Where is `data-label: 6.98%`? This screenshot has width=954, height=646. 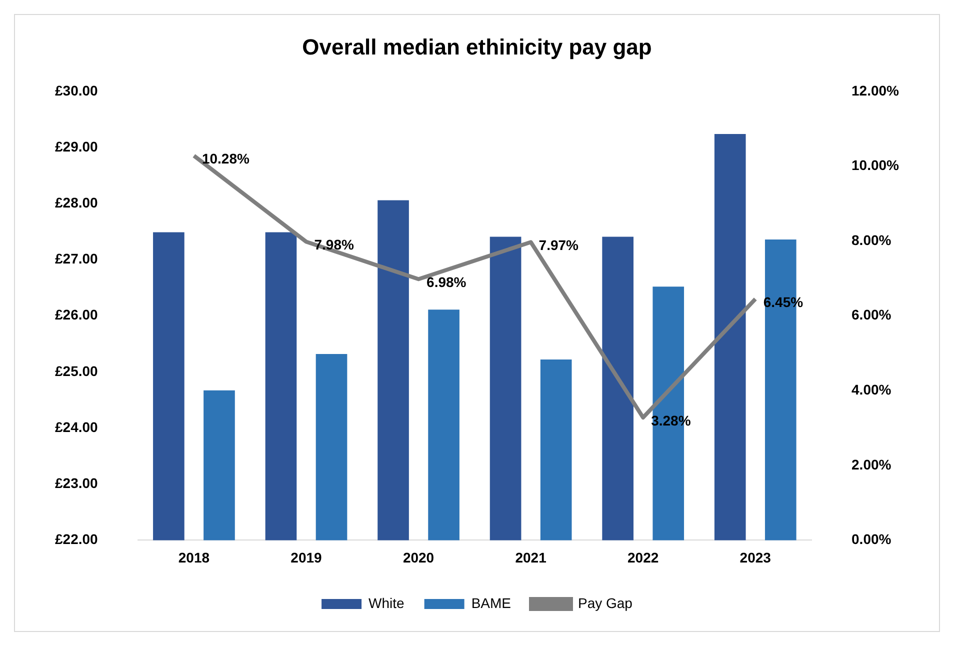 data-label: 6.98% is located at coordinates (446, 282).